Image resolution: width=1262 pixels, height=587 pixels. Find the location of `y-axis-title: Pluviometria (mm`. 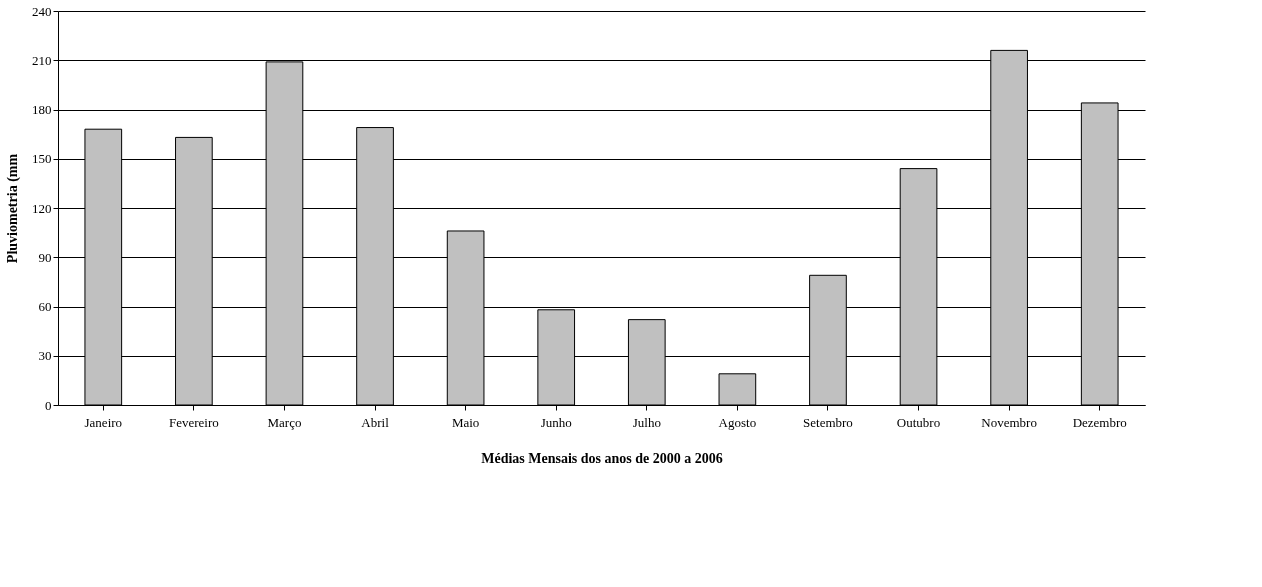

y-axis-title: Pluviometria (mm is located at coordinates (13, 208).